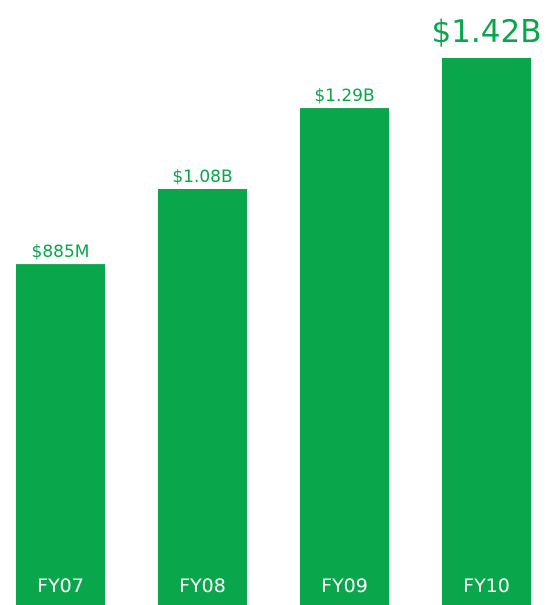 The height and width of the screenshot is (605, 546). Describe the element at coordinates (202, 177) in the screenshot. I see `value-label: $1.08B` at that location.